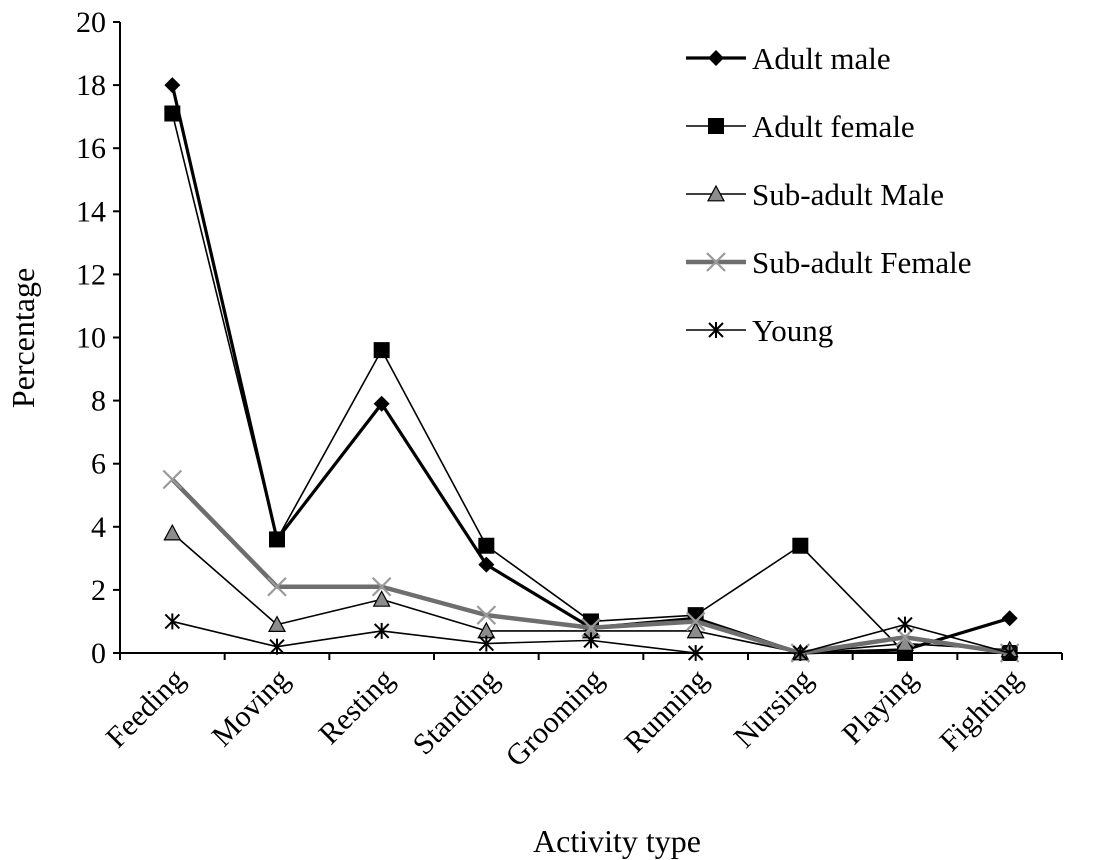  What do you see at coordinates (554, 718) in the screenshot?
I see `category-label: Grooming` at bounding box center [554, 718].